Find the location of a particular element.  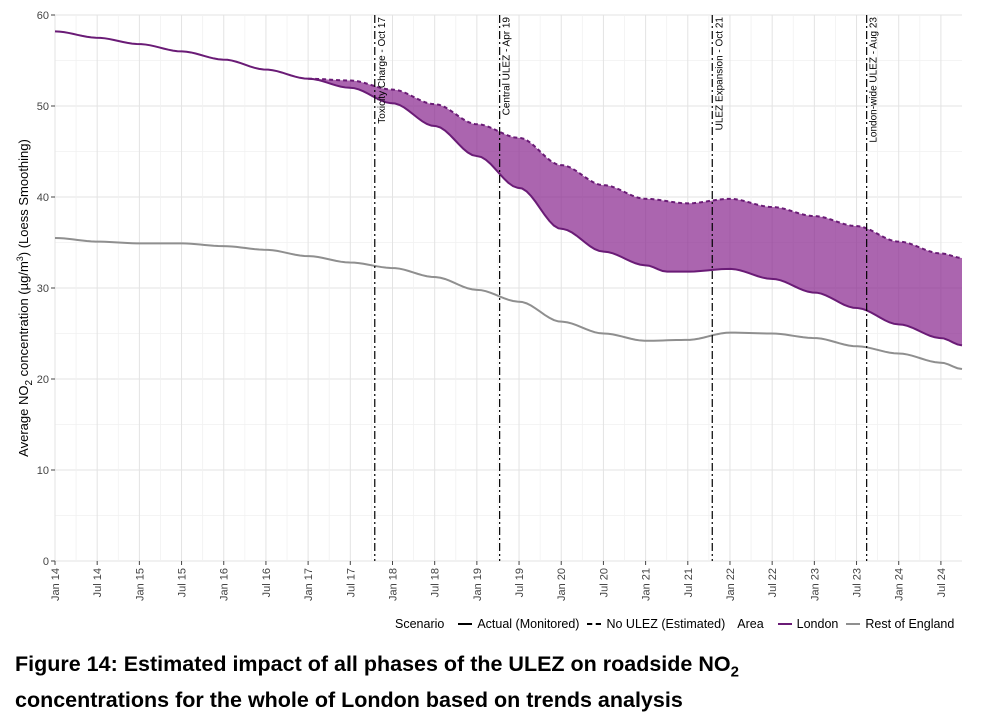

x-tick-label: Jan 24 is located at coordinates (900, 584).